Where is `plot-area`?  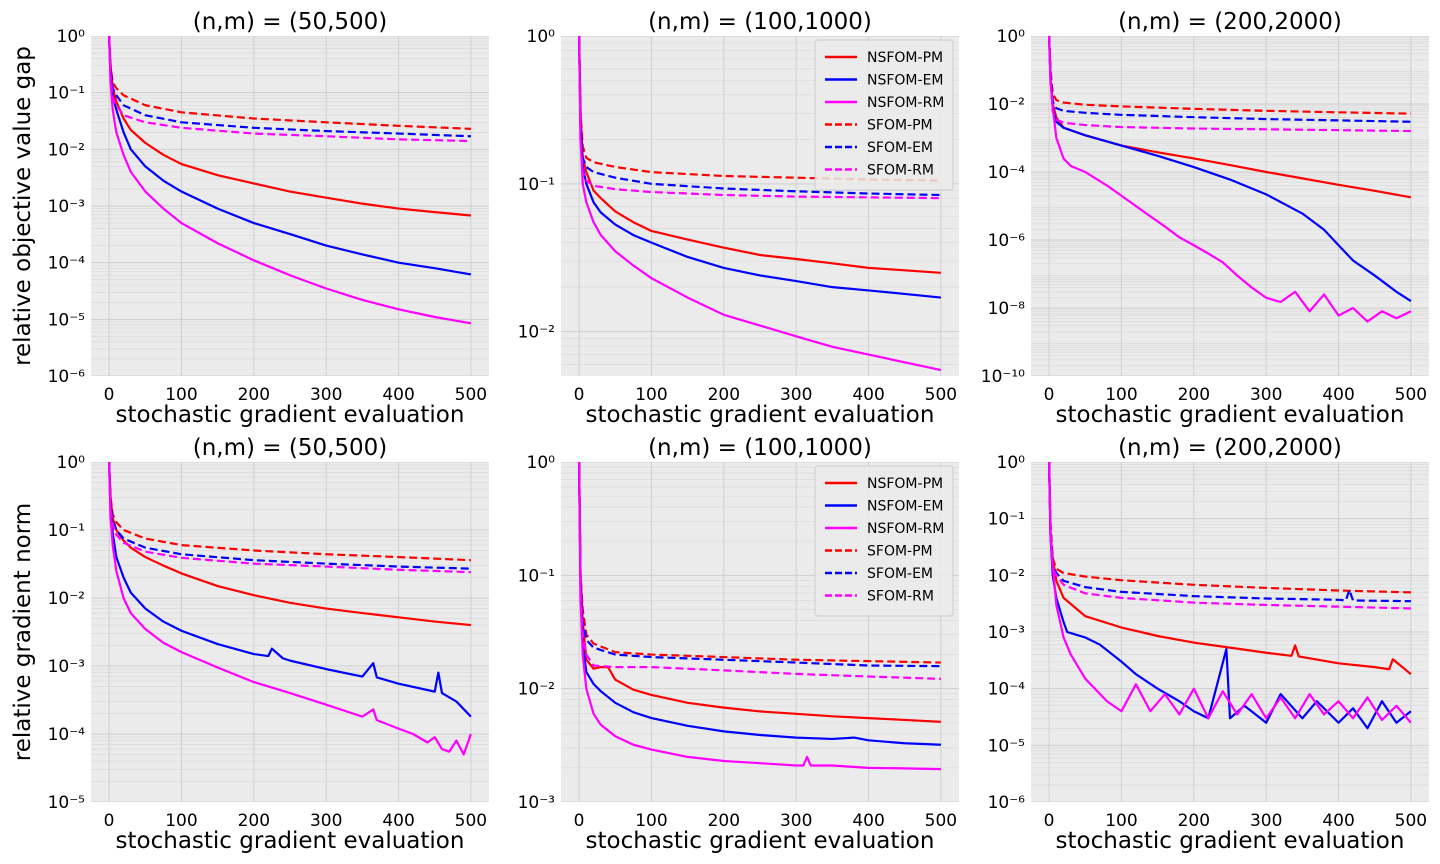 plot-area is located at coordinates (1230, 206).